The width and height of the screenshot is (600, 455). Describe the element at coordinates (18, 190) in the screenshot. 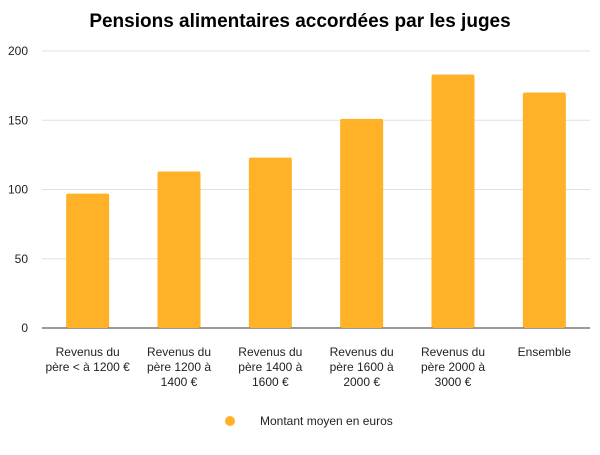

I see `y-tick-label: 100` at that location.